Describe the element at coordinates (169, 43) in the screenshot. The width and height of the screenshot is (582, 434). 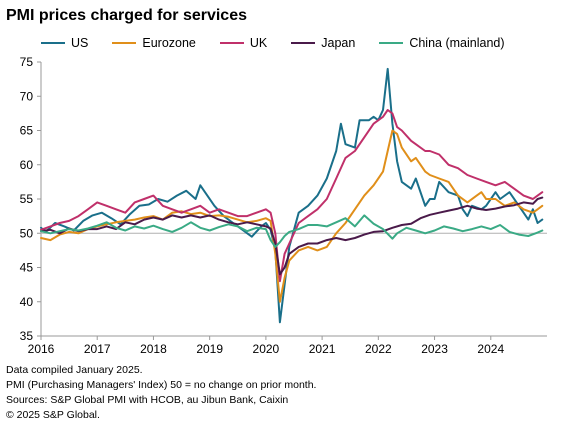
I see `legend-label-eurozone: Eurozone` at that location.